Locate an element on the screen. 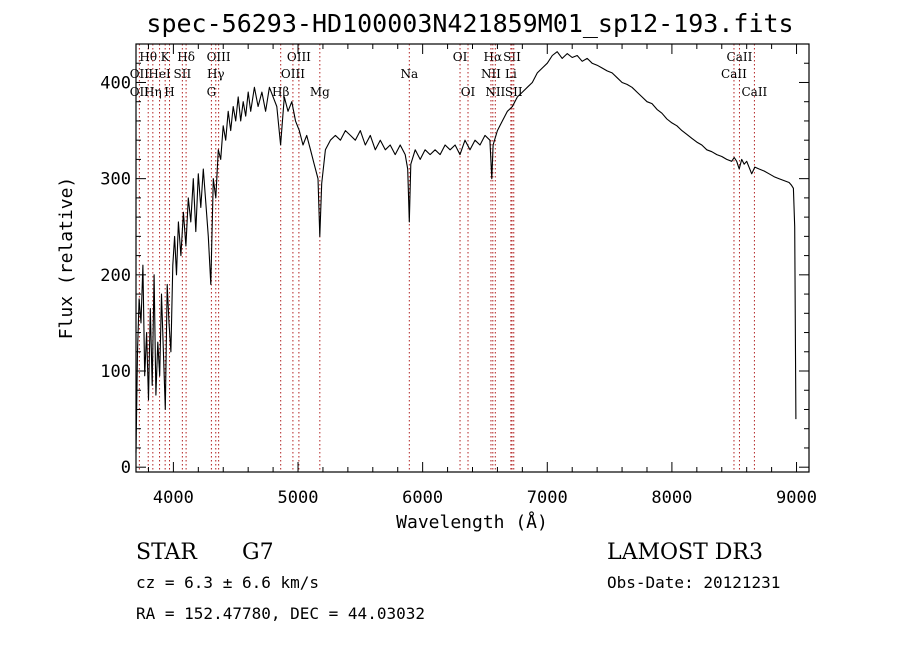 Image resolution: width=900 pixels, height=649 pixels. line-marker-label-7: Hδ is located at coordinates (186, 57).